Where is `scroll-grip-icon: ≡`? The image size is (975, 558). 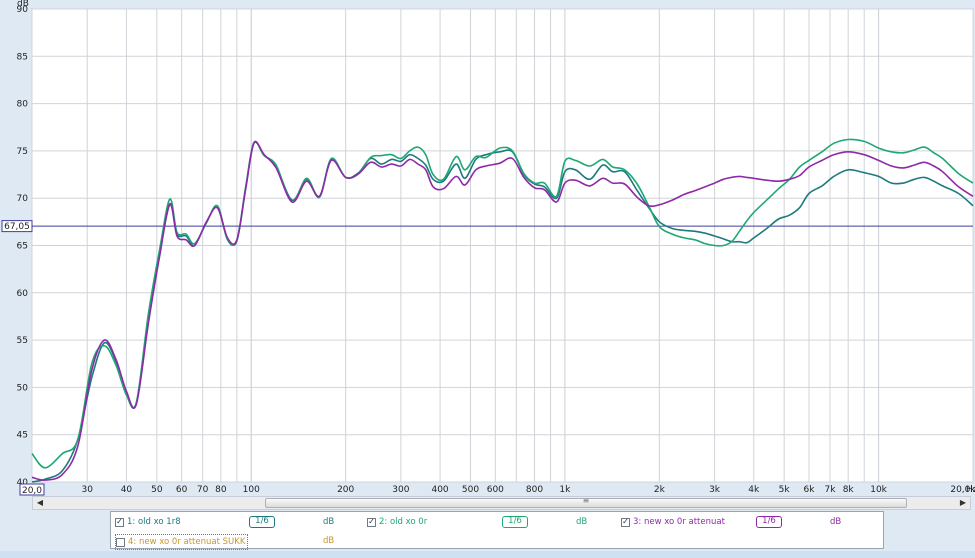
scroll-grip-icon: ≡ is located at coordinates (586, 500).